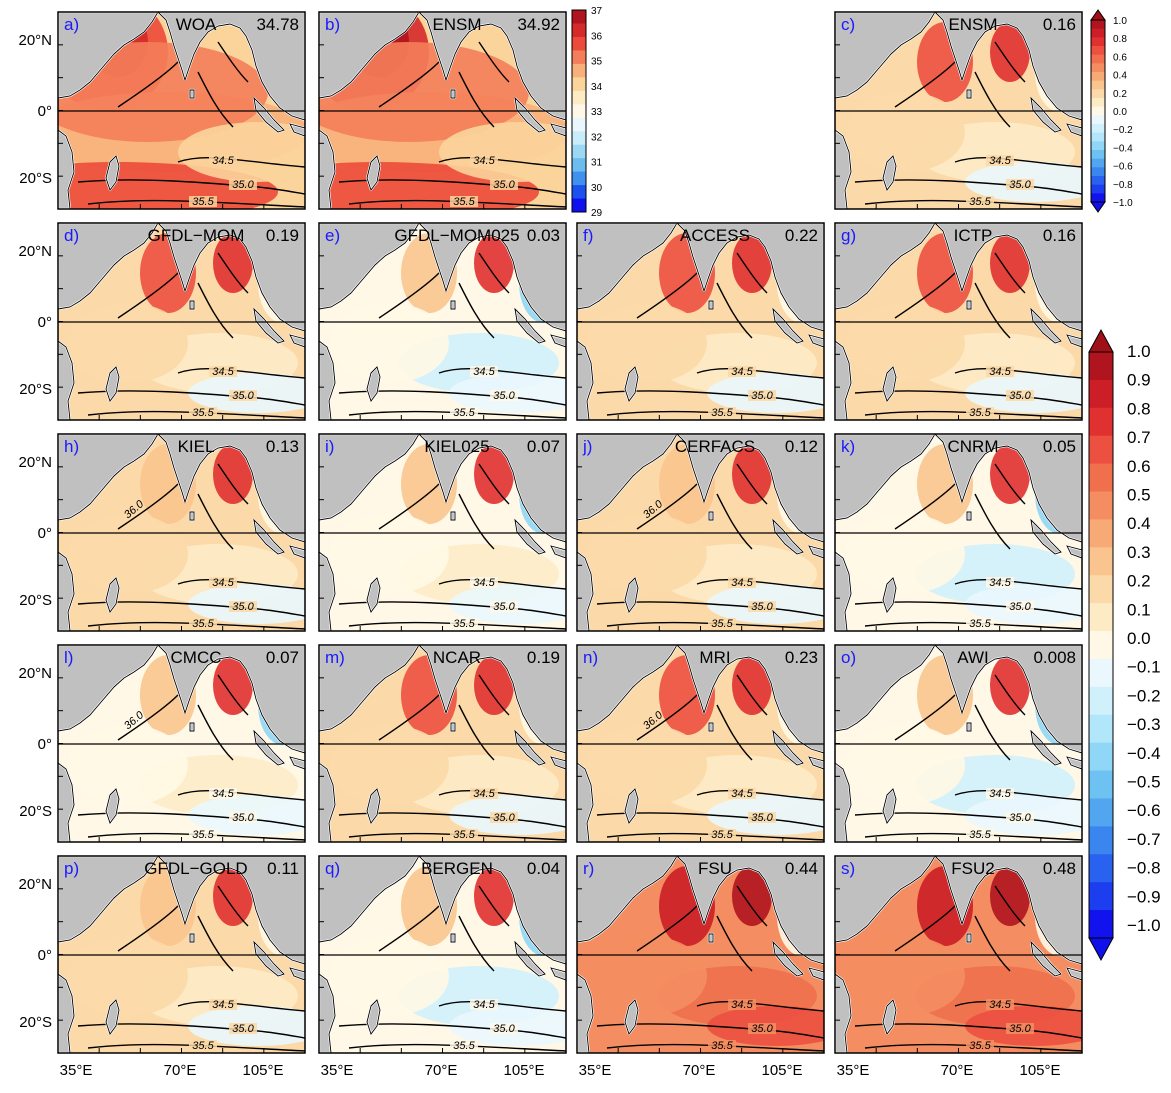 This screenshot has width=1171, height=1093. Describe the element at coordinates (71, 235) in the screenshot. I see `panel-label: d)` at that location.